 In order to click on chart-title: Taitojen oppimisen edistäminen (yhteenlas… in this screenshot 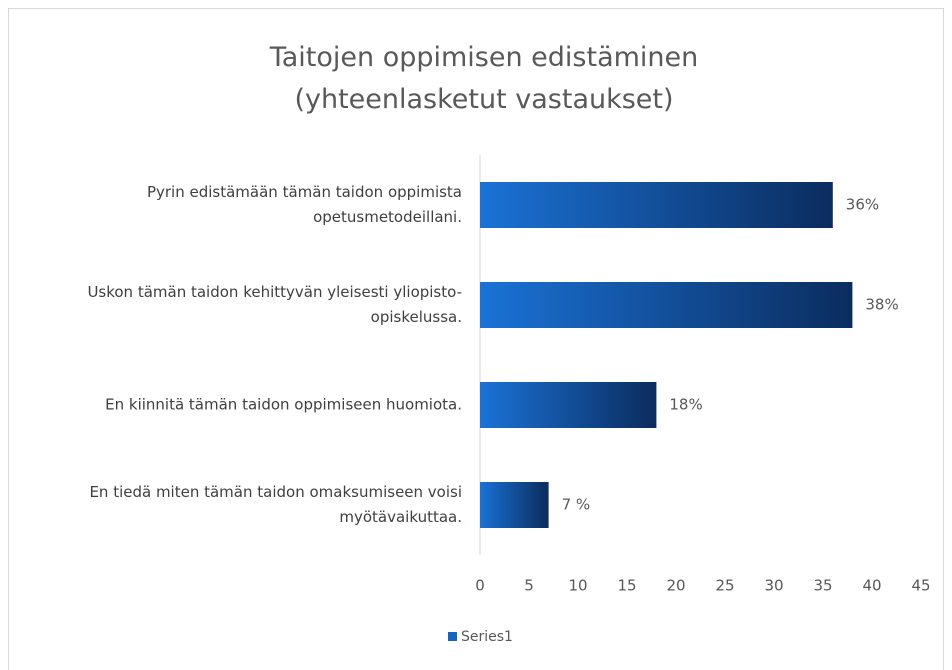, I will do `click(484, 78)`.